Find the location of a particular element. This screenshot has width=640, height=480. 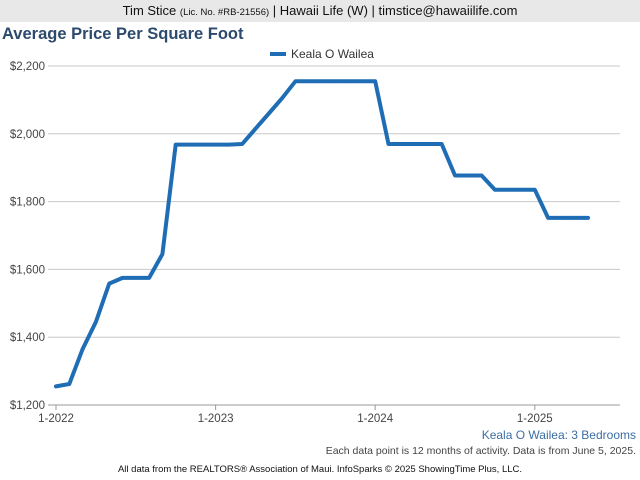

agent-license: (Lic. No. #RB-21556) is located at coordinates (224, 12).